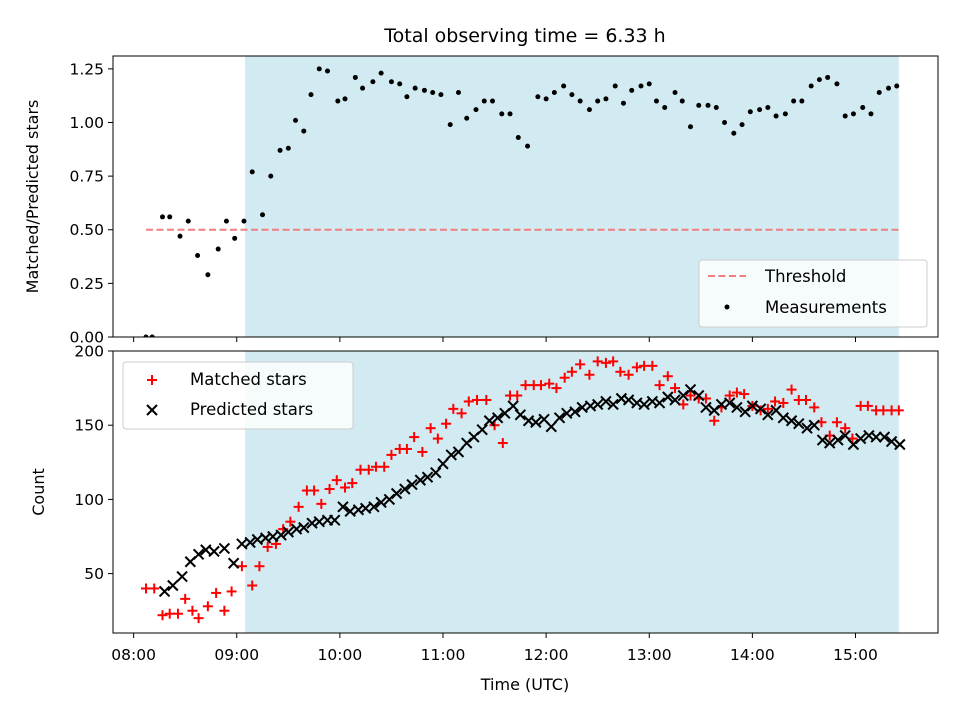 Image resolution: width=960 pixels, height=725 pixels. I want to click on count-y-axis-label: Count, so click(38, 492).